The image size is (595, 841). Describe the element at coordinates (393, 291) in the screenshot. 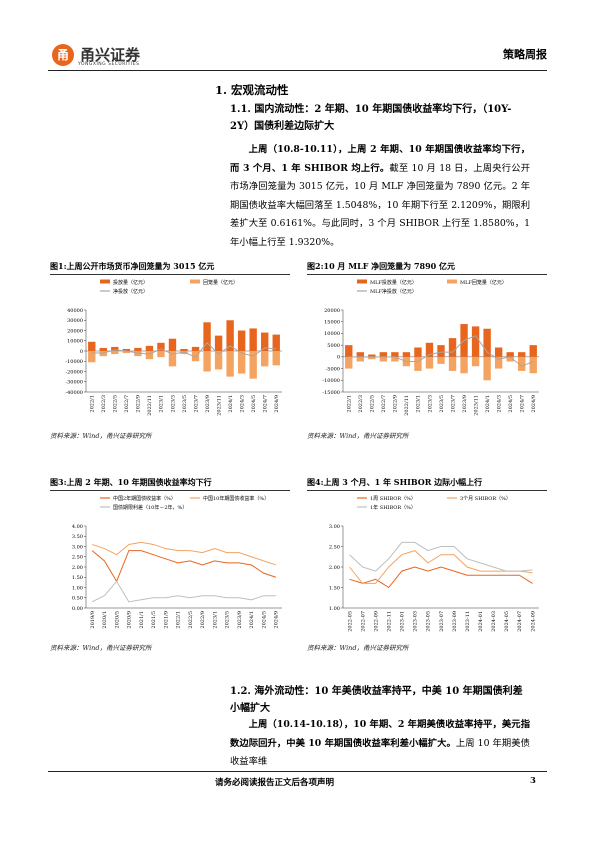

I see `legend-label: MLF净投放（亿元）` at that location.